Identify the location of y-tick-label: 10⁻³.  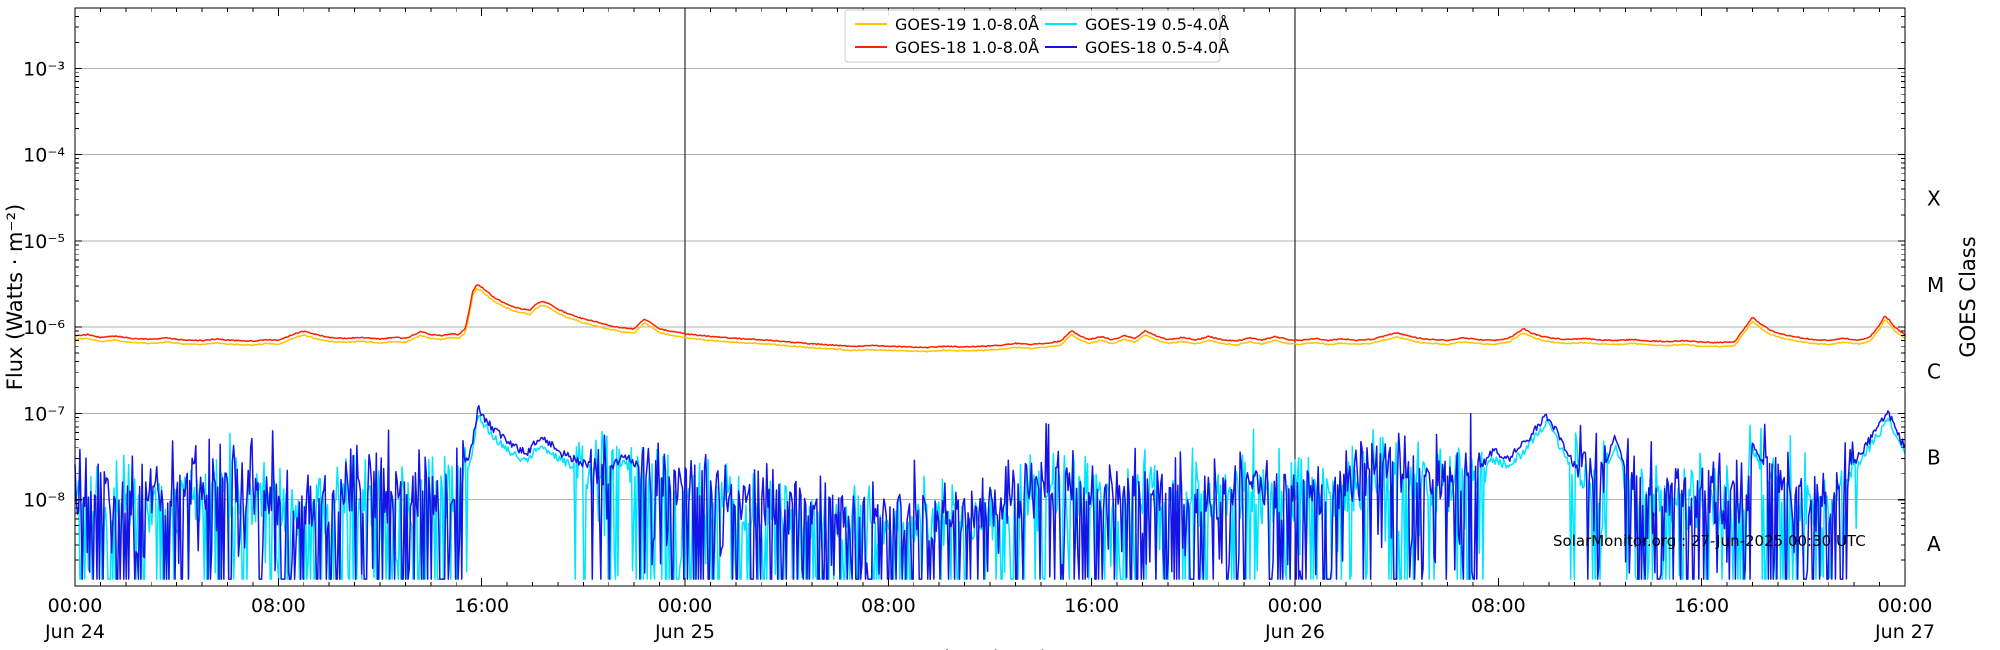
(44, 69).